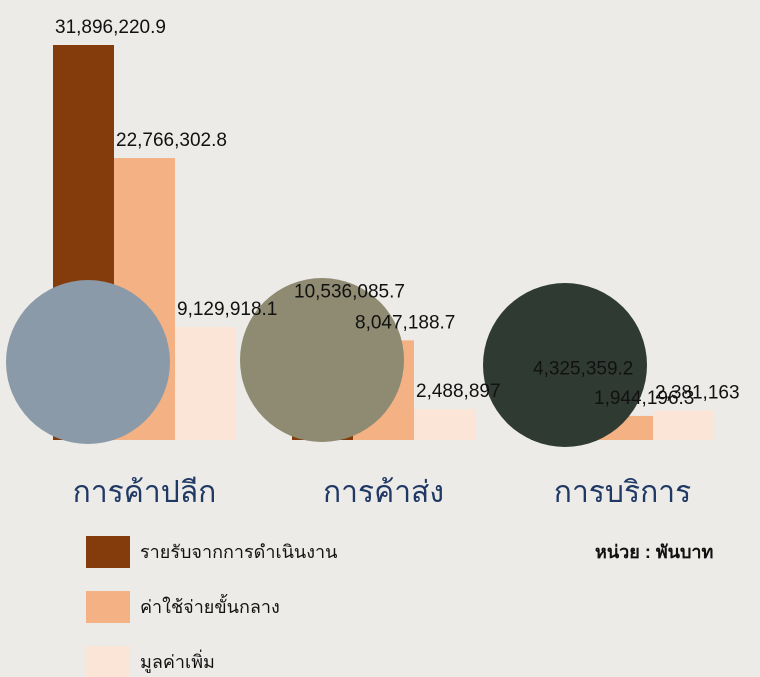  Describe the element at coordinates (583, 368) in the screenshot. I see `value-label: 4,325,359.2` at that location.